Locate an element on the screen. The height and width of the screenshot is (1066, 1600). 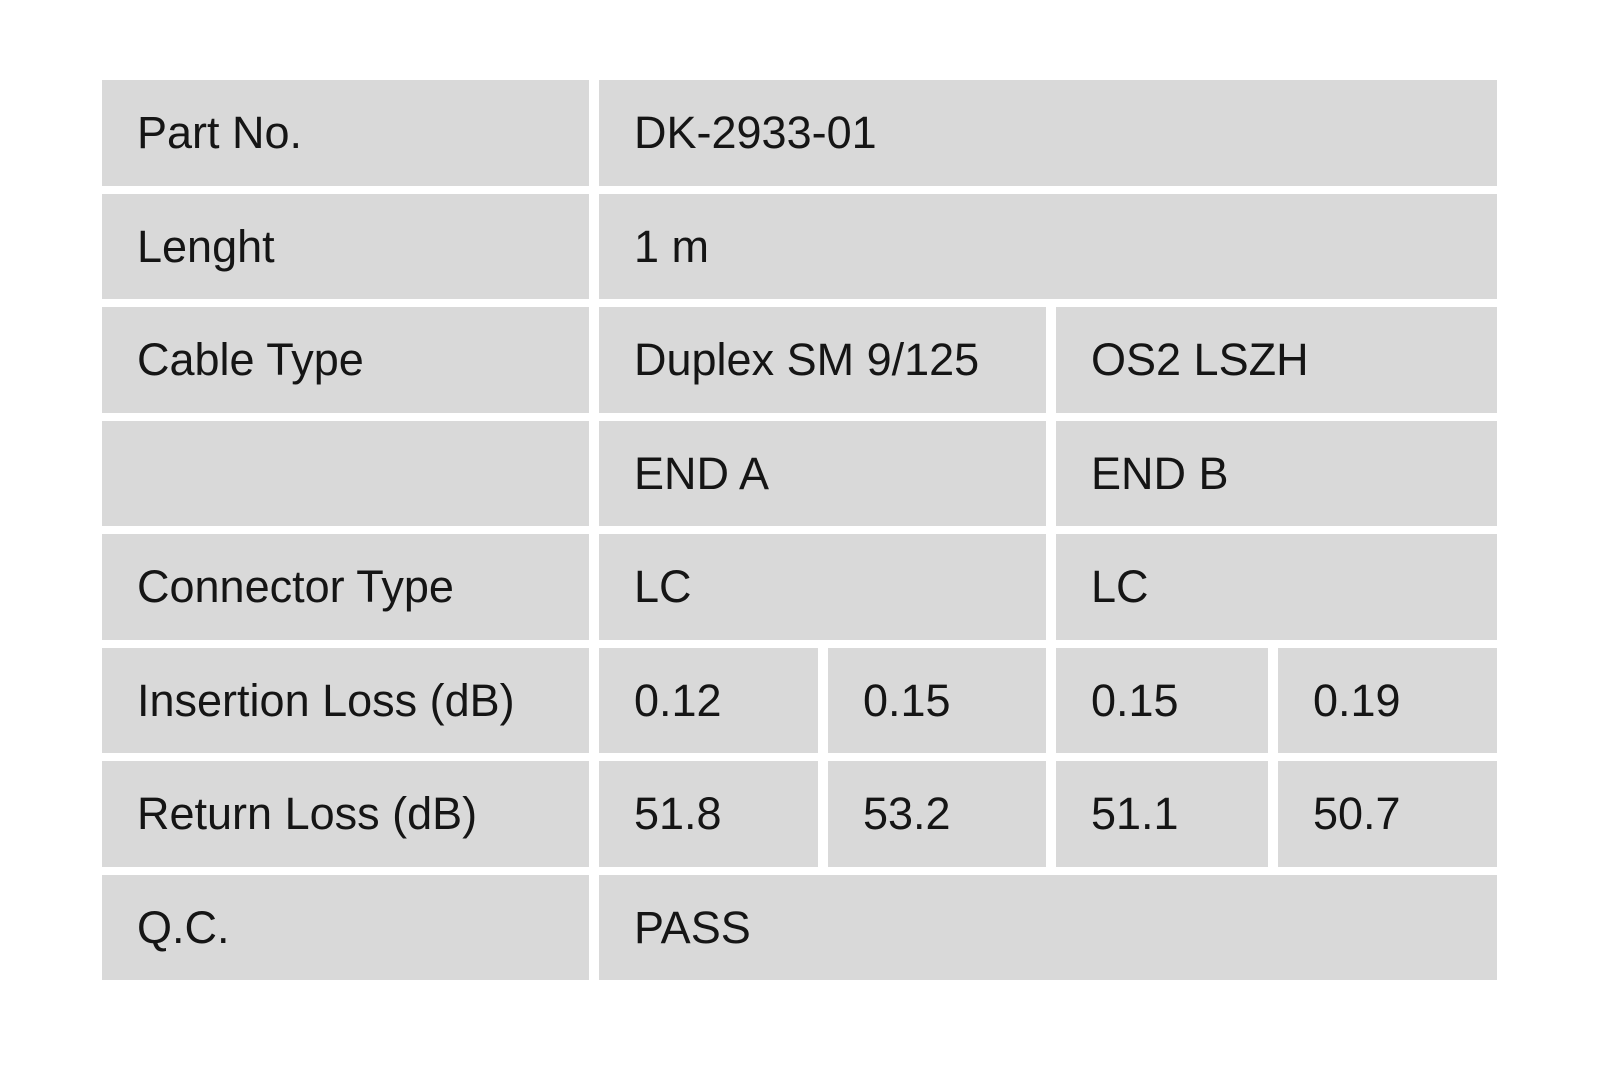
value-return-loss-b1: 51.1 is located at coordinates (1162, 814).